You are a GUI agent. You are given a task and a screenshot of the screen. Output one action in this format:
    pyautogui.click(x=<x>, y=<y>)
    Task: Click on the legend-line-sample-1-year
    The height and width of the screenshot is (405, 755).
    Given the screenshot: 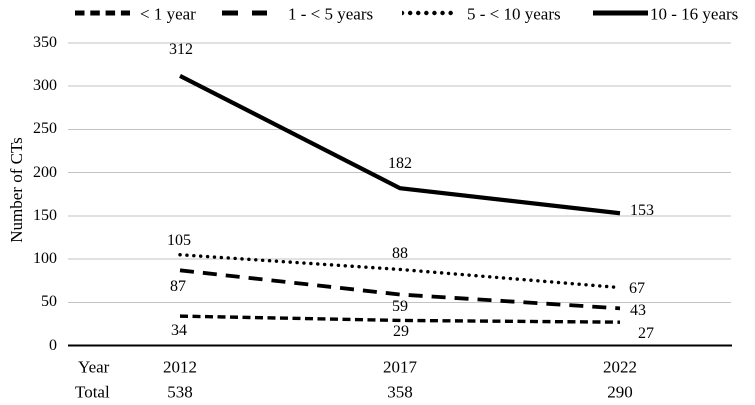 What is the action you would take?
    pyautogui.click(x=102, y=13)
    